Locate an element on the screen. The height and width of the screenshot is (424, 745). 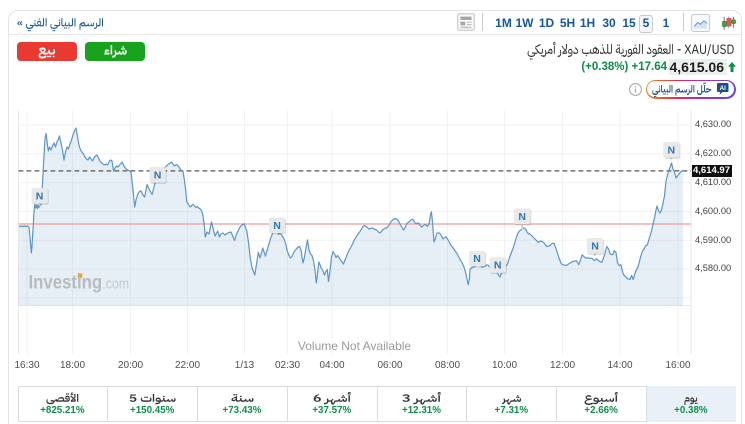
svg-text: .com is located at coordinates (115, 284).